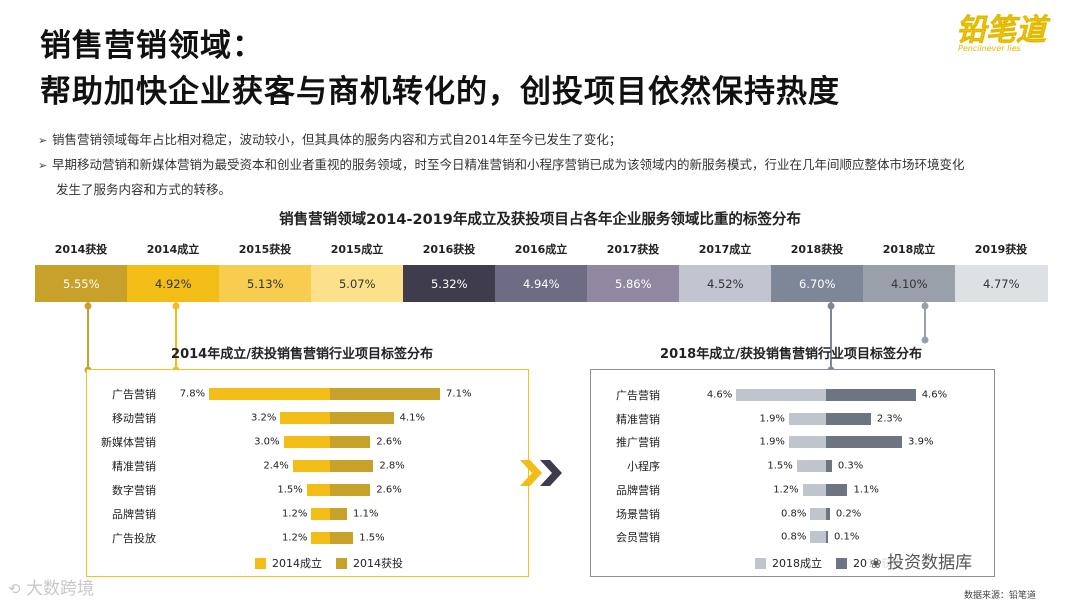  Describe the element at coordinates (290, 490) in the screenshot. I see `value-label: 1.5%` at that location.